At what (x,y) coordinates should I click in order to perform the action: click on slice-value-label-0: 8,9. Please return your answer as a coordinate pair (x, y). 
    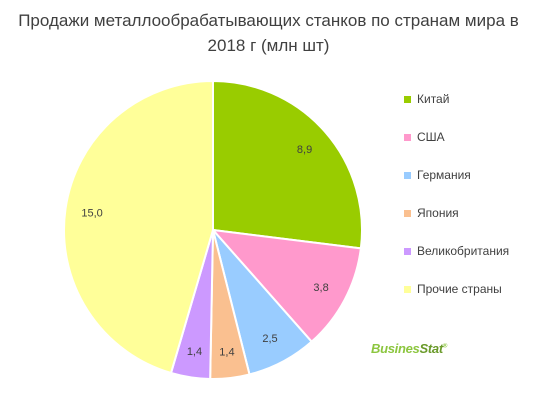
    Looking at the image, I should click on (304, 150).